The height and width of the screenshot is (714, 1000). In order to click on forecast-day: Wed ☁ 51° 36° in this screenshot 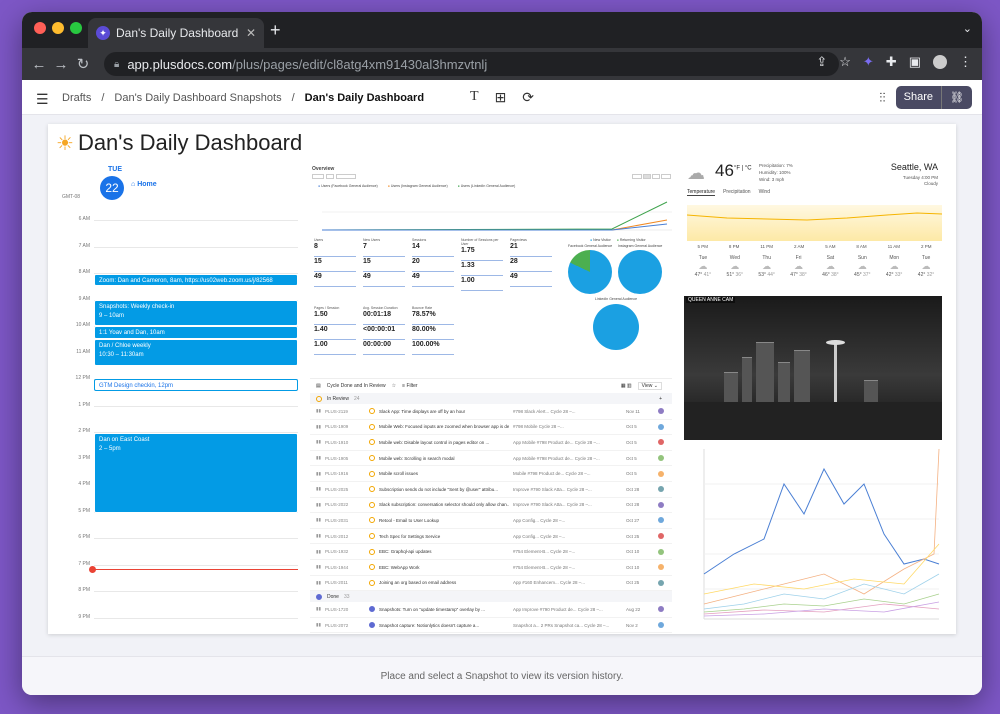, I will do `click(735, 266)`.